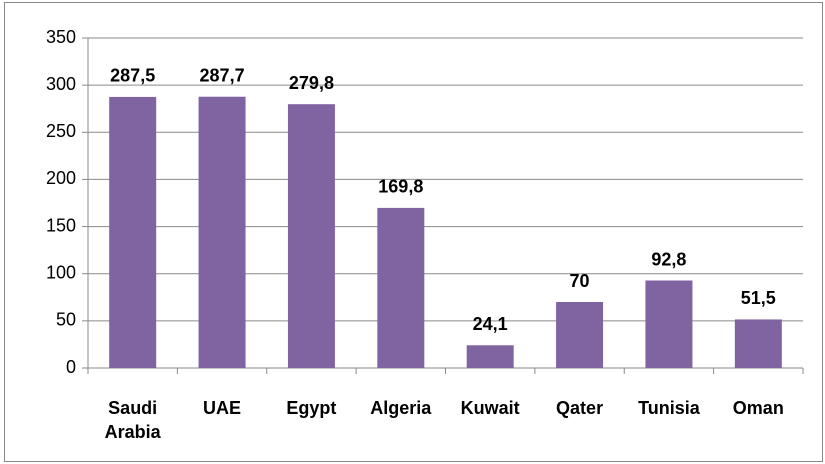  Describe the element at coordinates (71, 367) in the screenshot. I see `y-tick-label: 0` at that location.